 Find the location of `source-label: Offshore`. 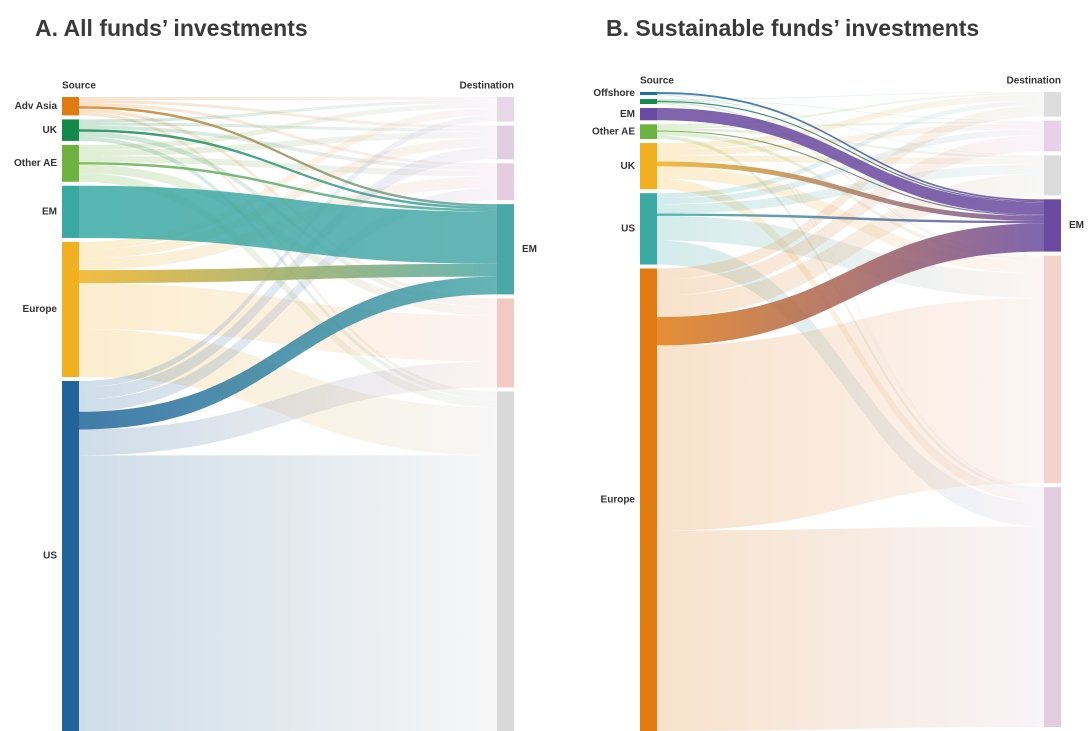

source-label: Offshore is located at coordinates (614, 93).